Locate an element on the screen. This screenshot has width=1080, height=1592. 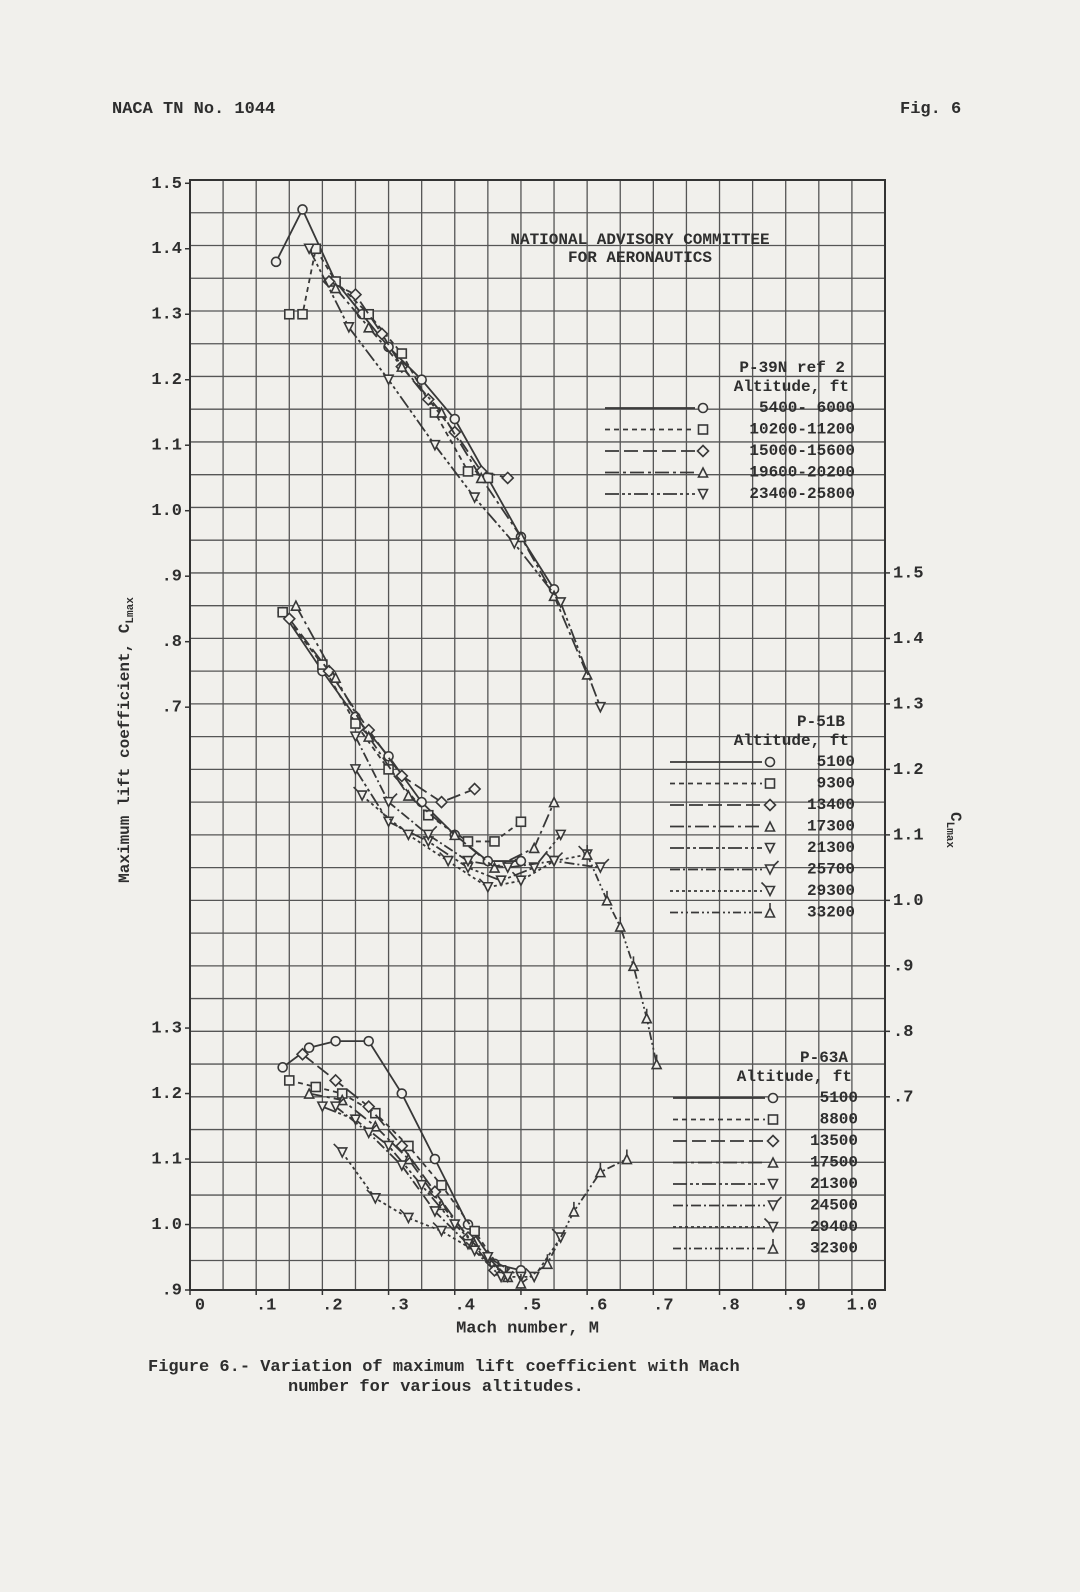
x-tick-label: .5 is located at coordinates (531, 1305).